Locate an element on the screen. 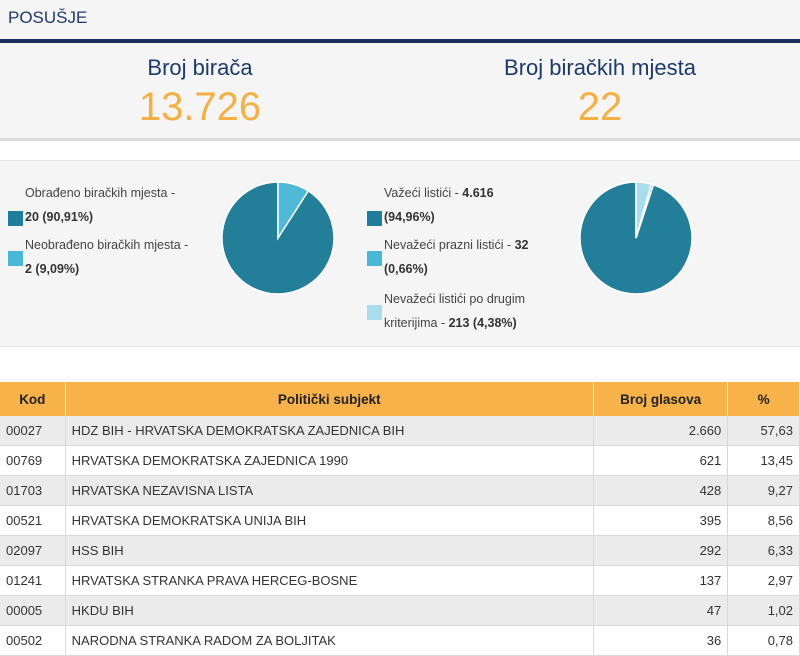 This screenshot has height=656, width=800. legend-unprocessed: Neobrađeno biračkih mjesta - 2 (9,09%) is located at coordinates (108, 257).